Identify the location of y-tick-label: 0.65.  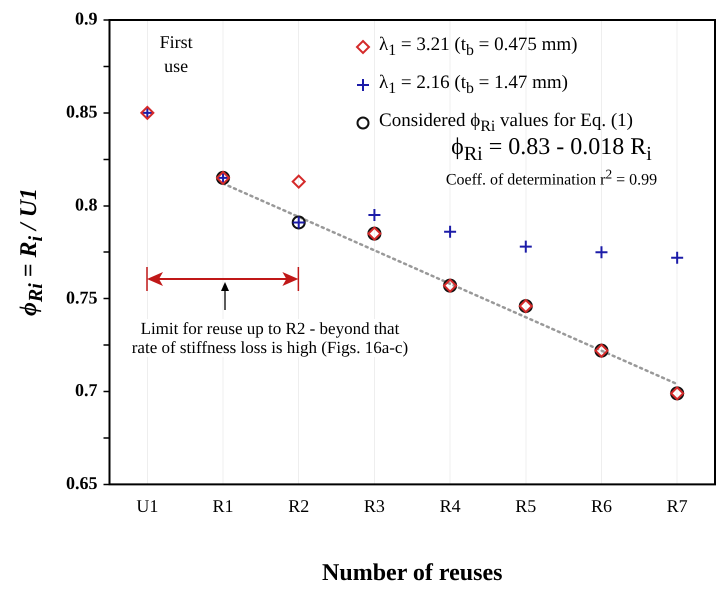
(82, 483).